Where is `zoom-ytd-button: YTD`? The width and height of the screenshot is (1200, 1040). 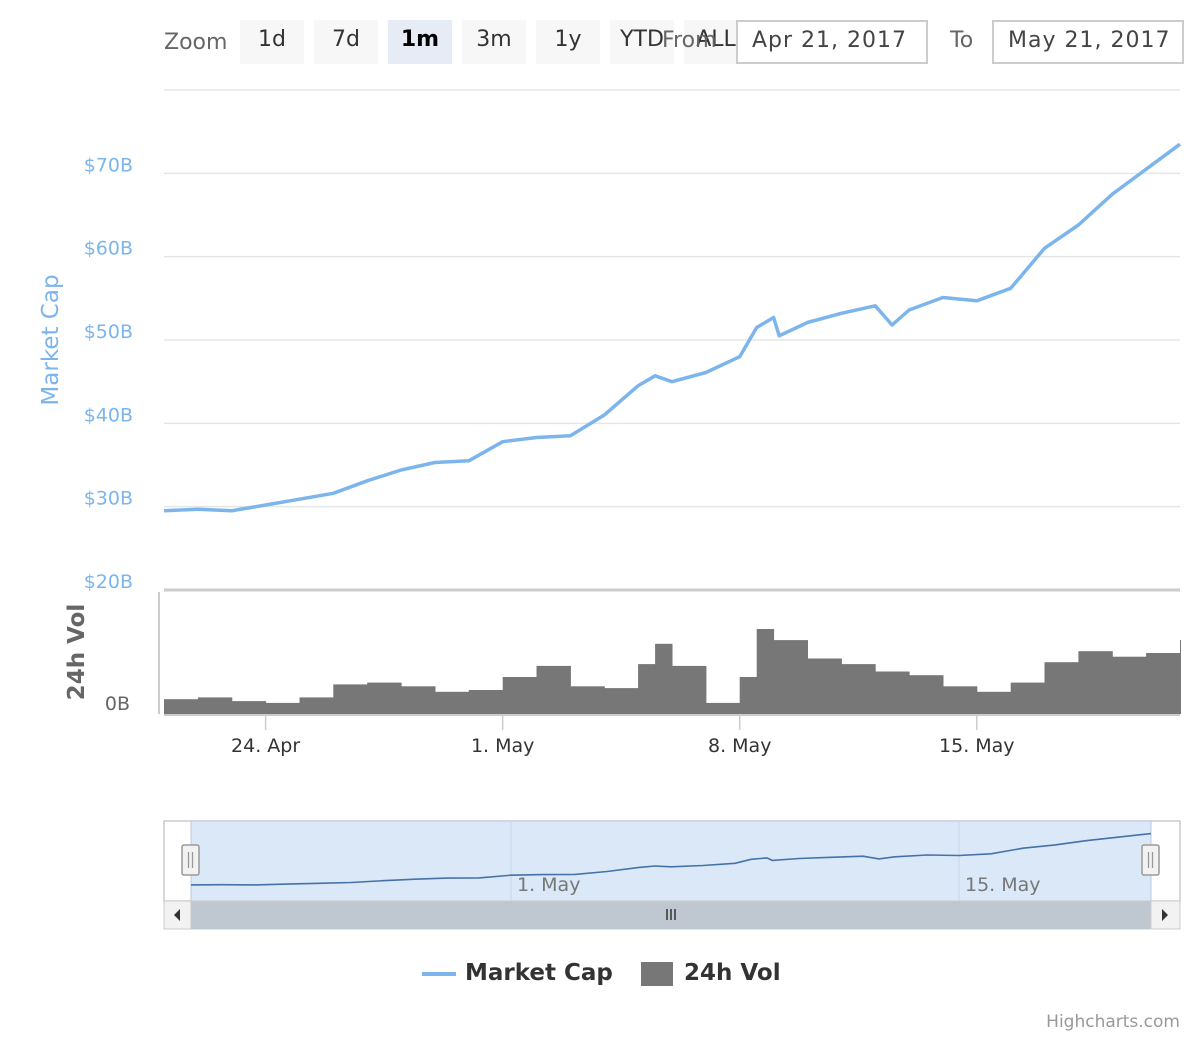
zoom-ytd-button: YTD is located at coordinates (642, 42).